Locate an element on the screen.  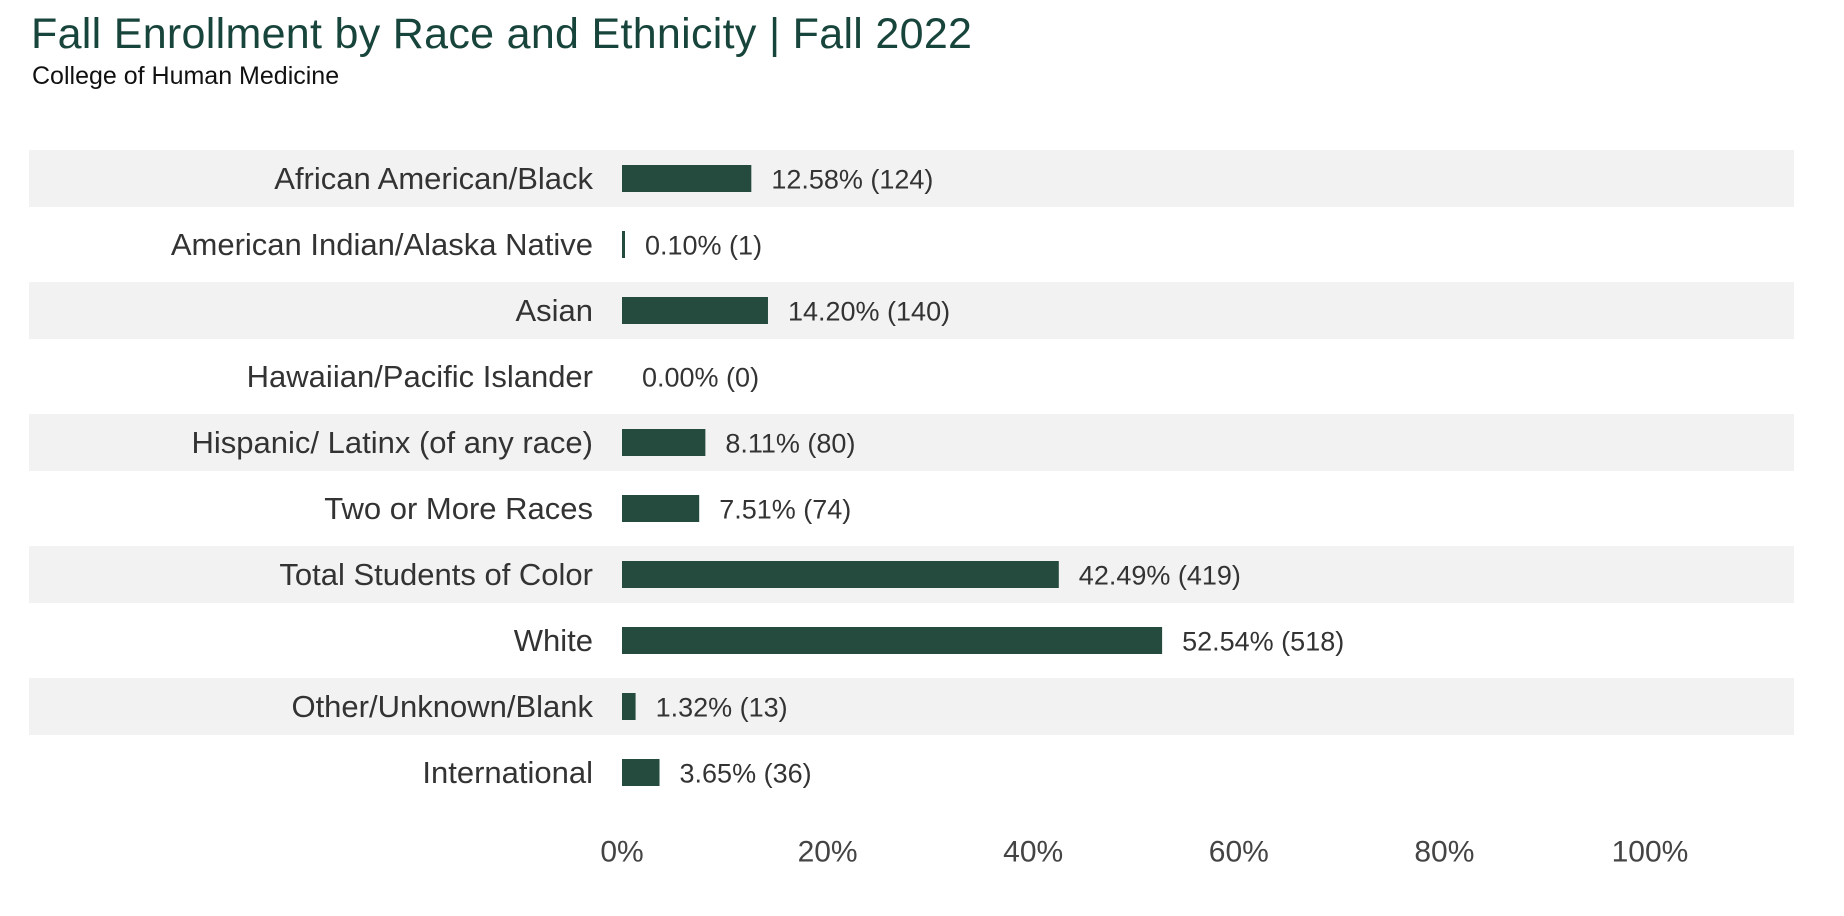
category-label: Hispanic/ Latinx (of any race) is located at coordinates (392, 442).